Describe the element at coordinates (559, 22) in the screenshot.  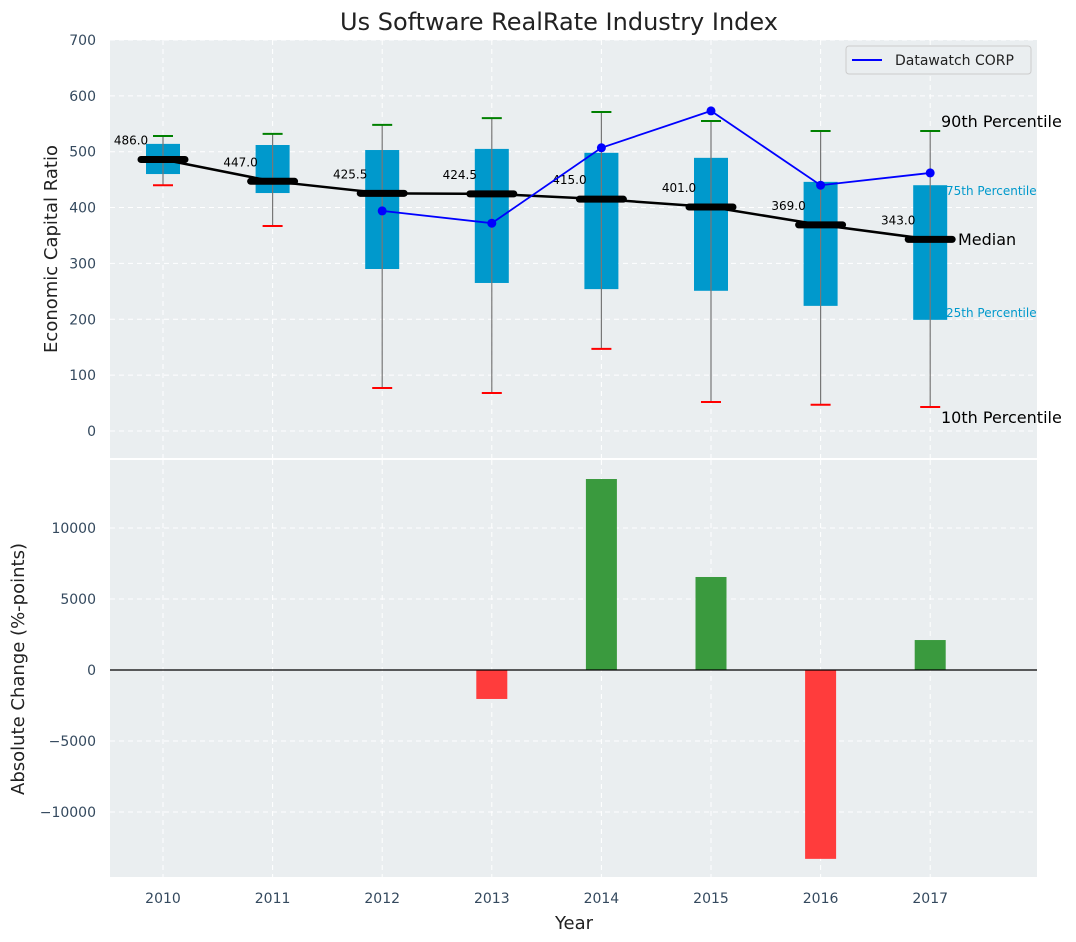
I see `chart-title: Us Software RealRate Industry Index` at that location.